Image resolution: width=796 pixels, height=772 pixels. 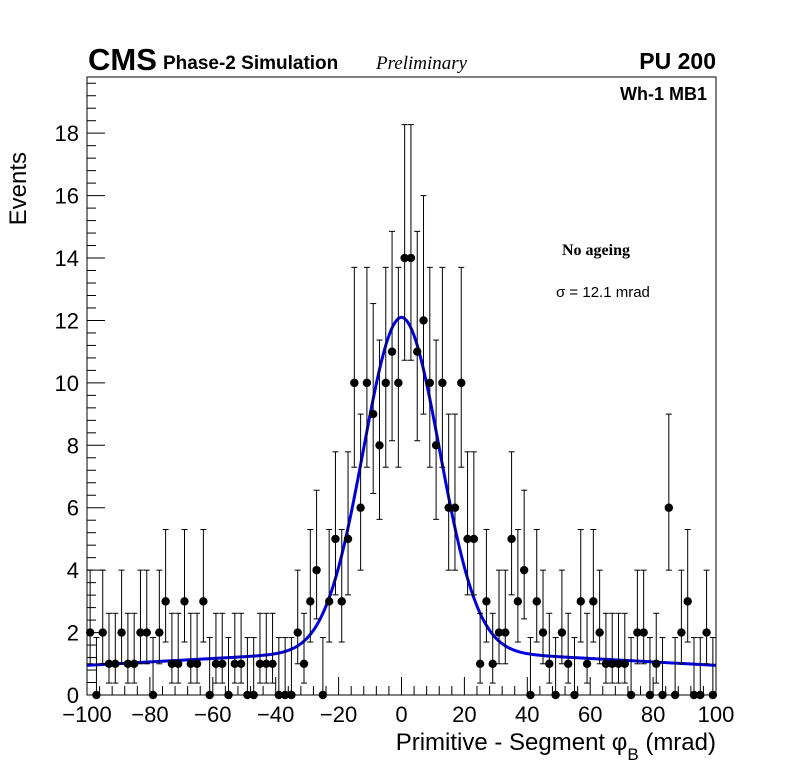 I want to click on pileup-label: PU 200, so click(x=677, y=61).